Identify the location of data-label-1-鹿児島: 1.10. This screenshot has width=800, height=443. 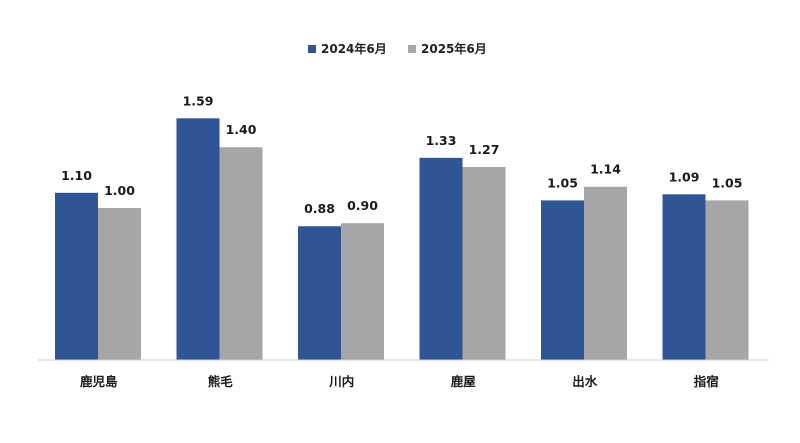
(76, 175).